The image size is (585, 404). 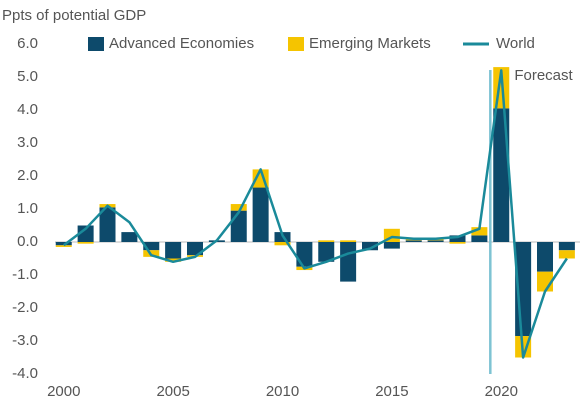 What do you see at coordinates (27, 142) in the screenshot?
I see `y-tick-label: 3.0` at bounding box center [27, 142].